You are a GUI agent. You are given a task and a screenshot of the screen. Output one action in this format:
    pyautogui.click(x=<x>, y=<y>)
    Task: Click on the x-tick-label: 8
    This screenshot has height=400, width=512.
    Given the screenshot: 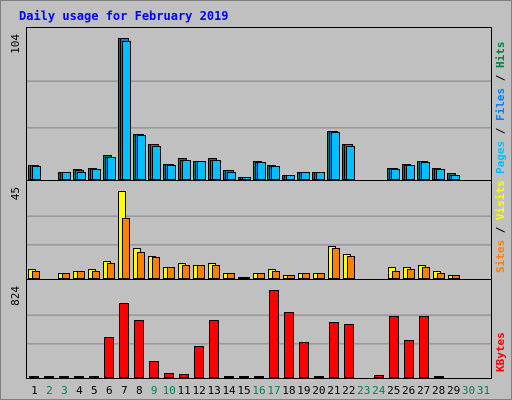 What is the action you would take?
    pyautogui.click(x=139, y=390)
    